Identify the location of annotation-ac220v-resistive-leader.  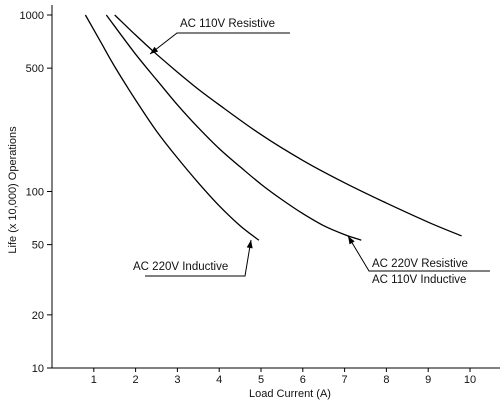
(418, 253).